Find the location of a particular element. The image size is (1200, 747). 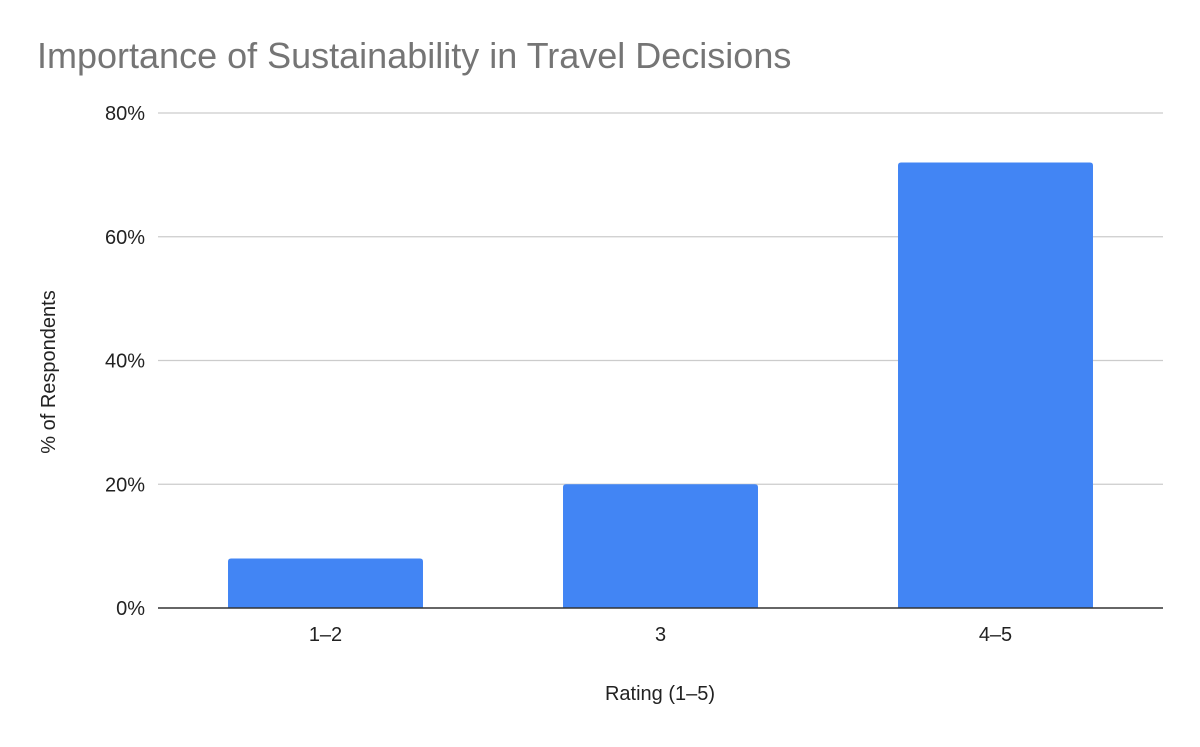

y-tick-labels: 0% 20% 40% 60% 80% is located at coordinates (125, 361).